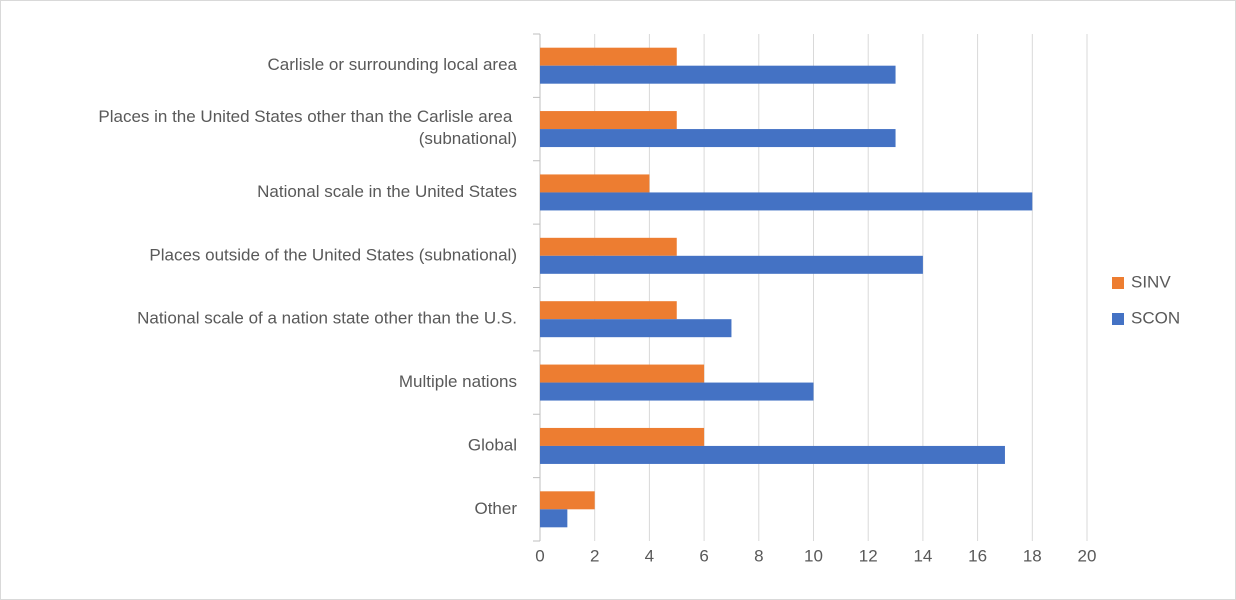 The height and width of the screenshot is (600, 1236). I want to click on x-tick-label: 14, so click(922, 555).